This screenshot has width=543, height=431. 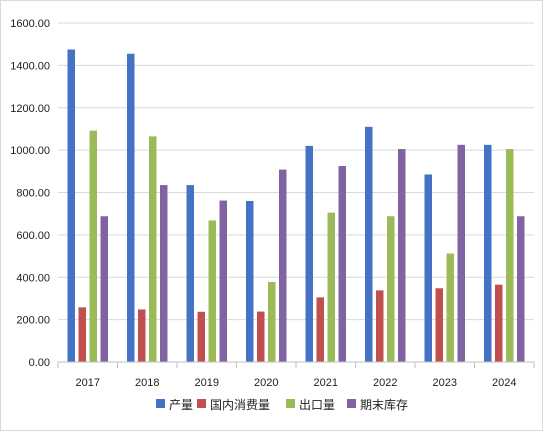 I want to click on y-tick-label: 400.00, so click(x=33, y=278).